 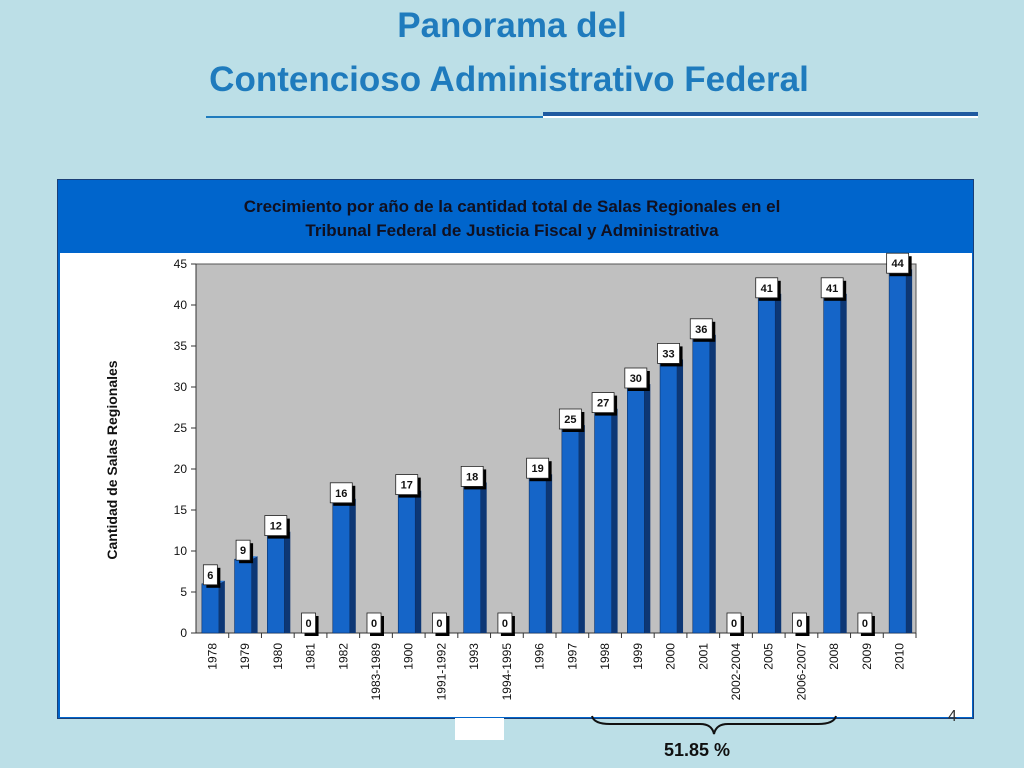 What do you see at coordinates (867, 656) in the screenshot?
I see `x-tick-label: 2009` at bounding box center [867, 656].